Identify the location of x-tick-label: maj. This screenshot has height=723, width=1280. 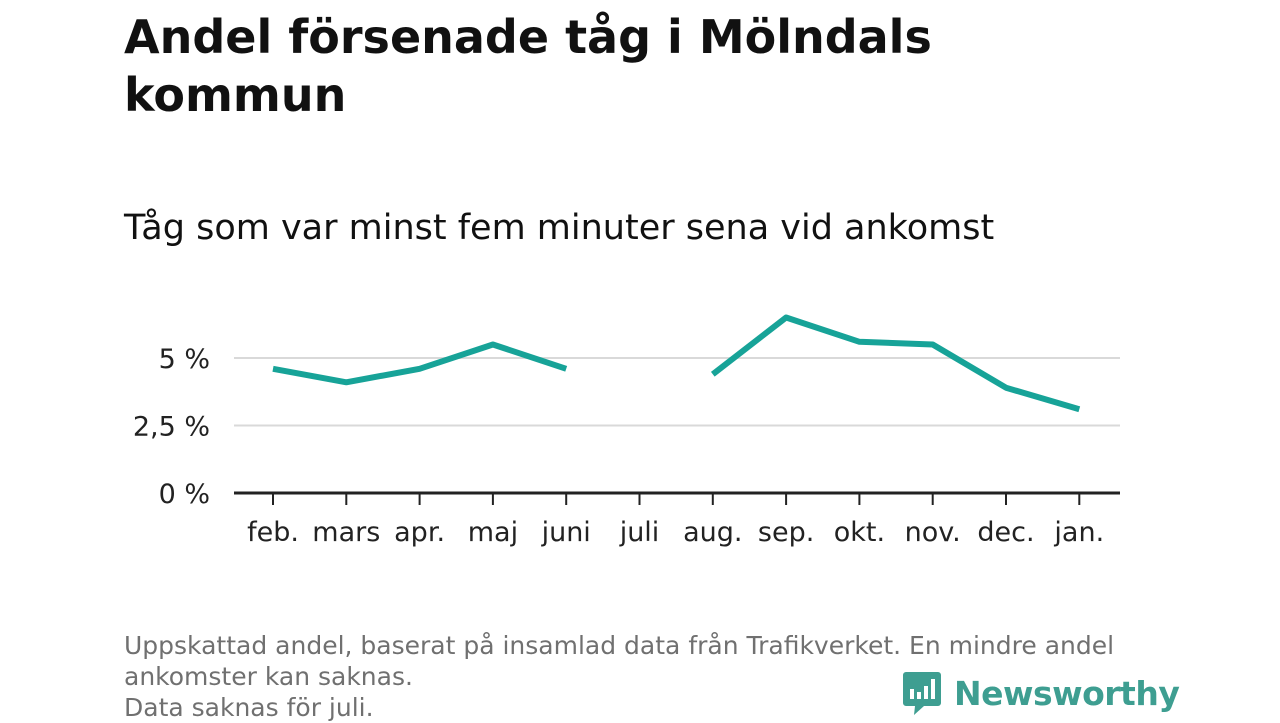
(493, 532).